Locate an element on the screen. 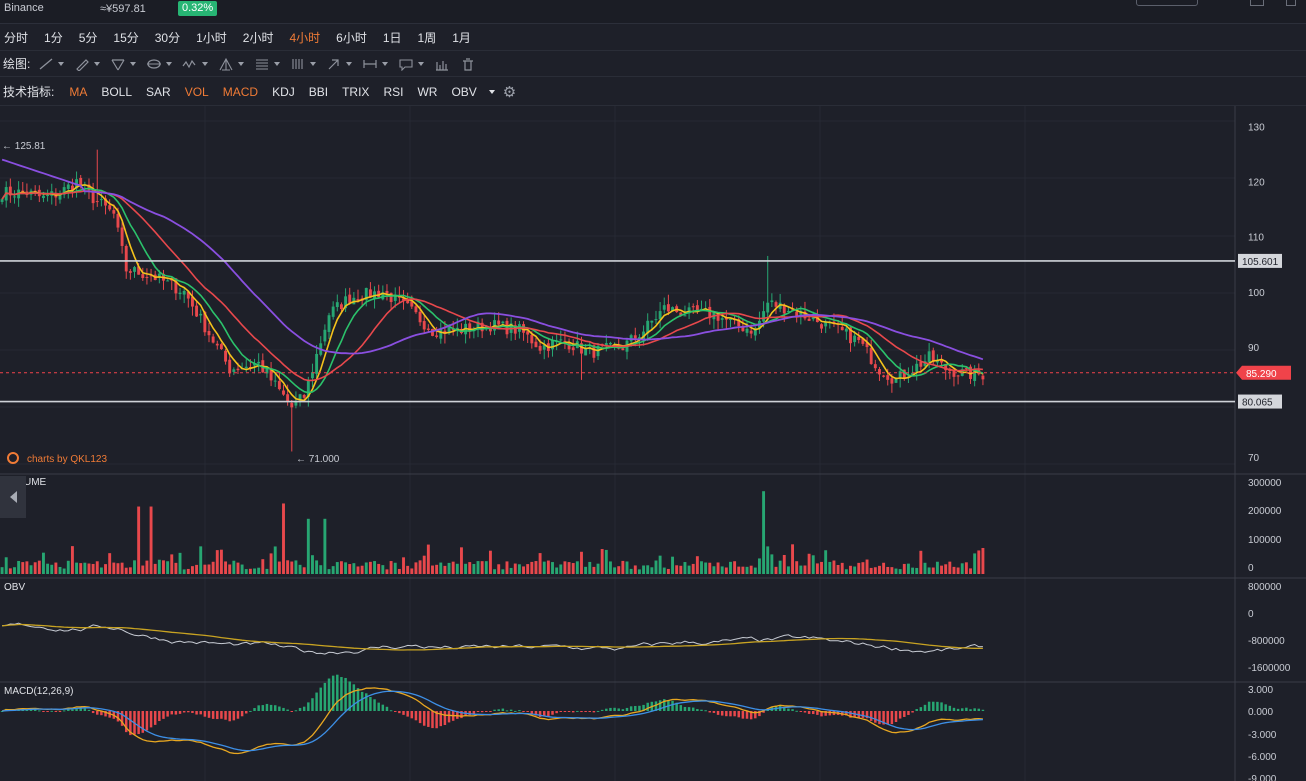  macd-dea-line is located at coordinates (492, 721).